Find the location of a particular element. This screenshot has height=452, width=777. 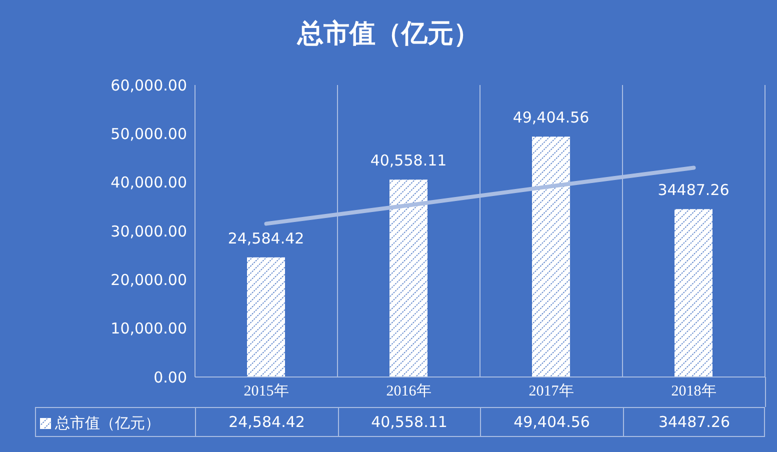

y-tick-label: 30,000.00 is located at coordinates (148, 231).